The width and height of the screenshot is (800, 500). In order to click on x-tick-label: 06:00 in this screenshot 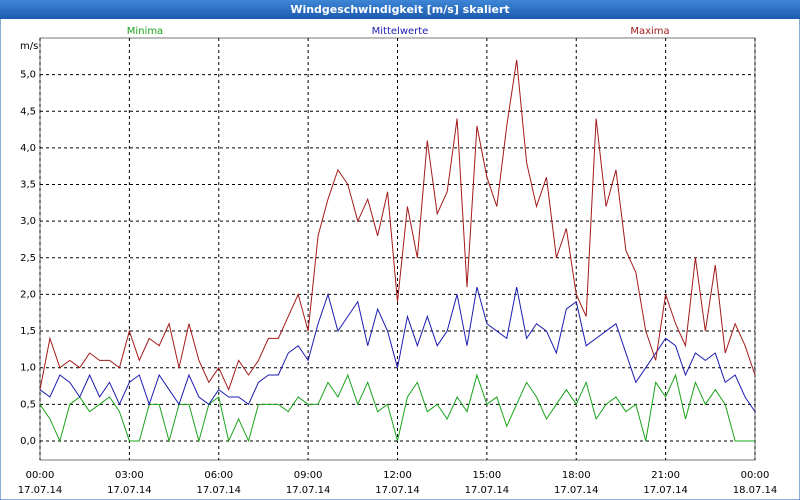, I will do `click(218, 475)`.